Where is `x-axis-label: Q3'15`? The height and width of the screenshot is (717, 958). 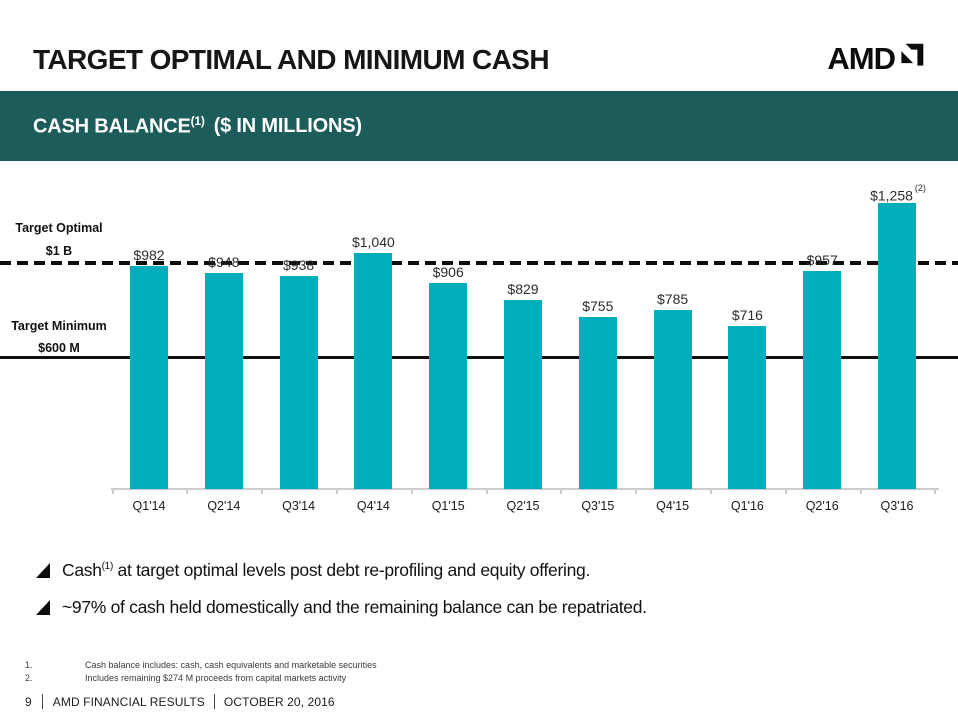
x-axis-label: Q3'15 is located at coordinates (598, 506).